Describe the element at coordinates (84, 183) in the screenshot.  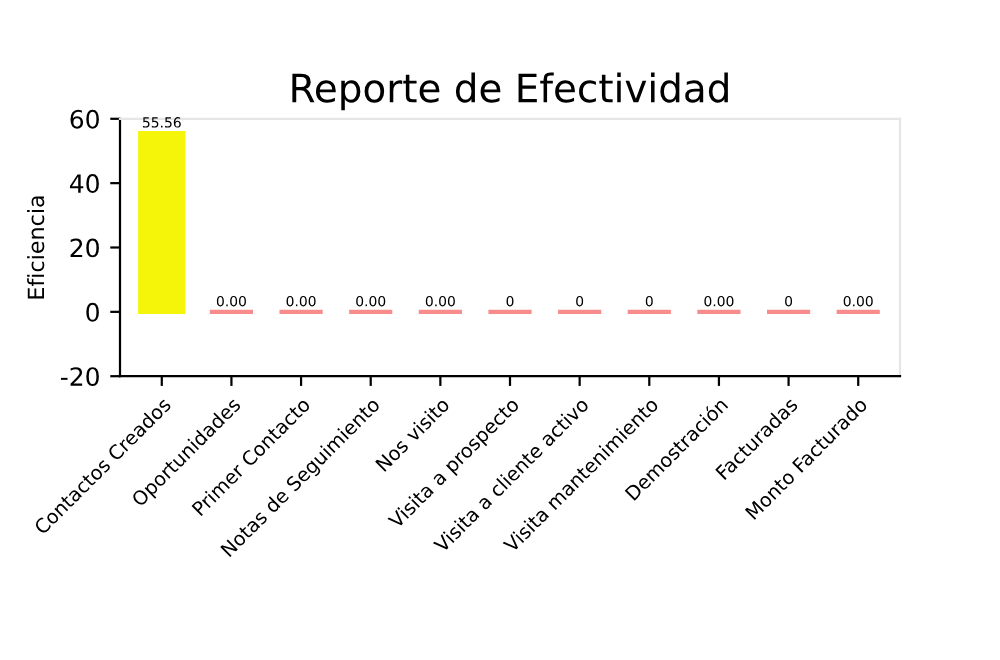
I see `y-tick-label: 40` at that location.